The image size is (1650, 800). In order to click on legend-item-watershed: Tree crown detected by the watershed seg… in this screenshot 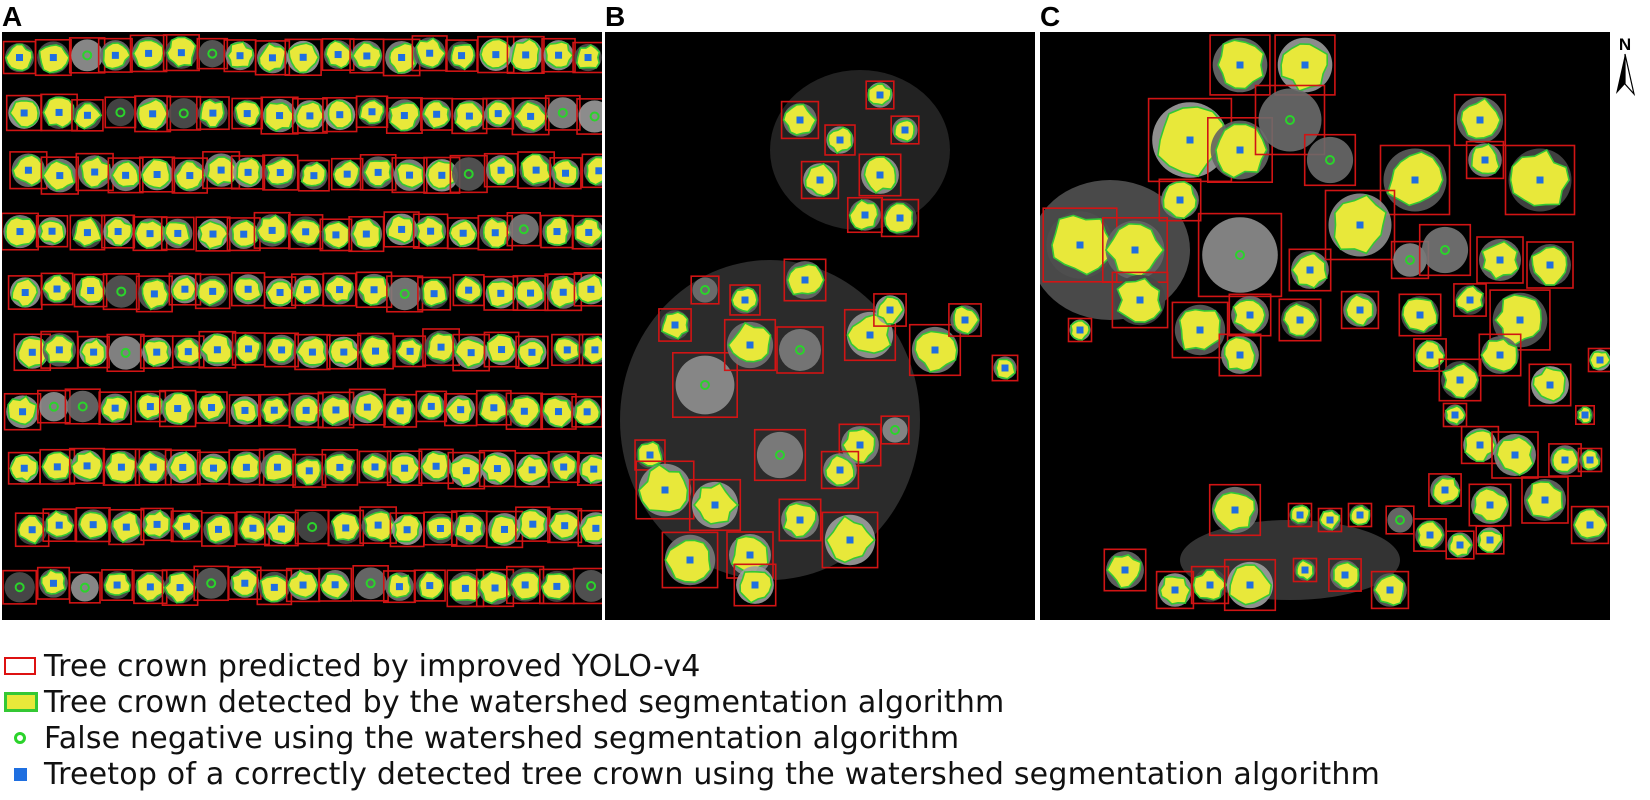, I will do `click(502, 702)`.